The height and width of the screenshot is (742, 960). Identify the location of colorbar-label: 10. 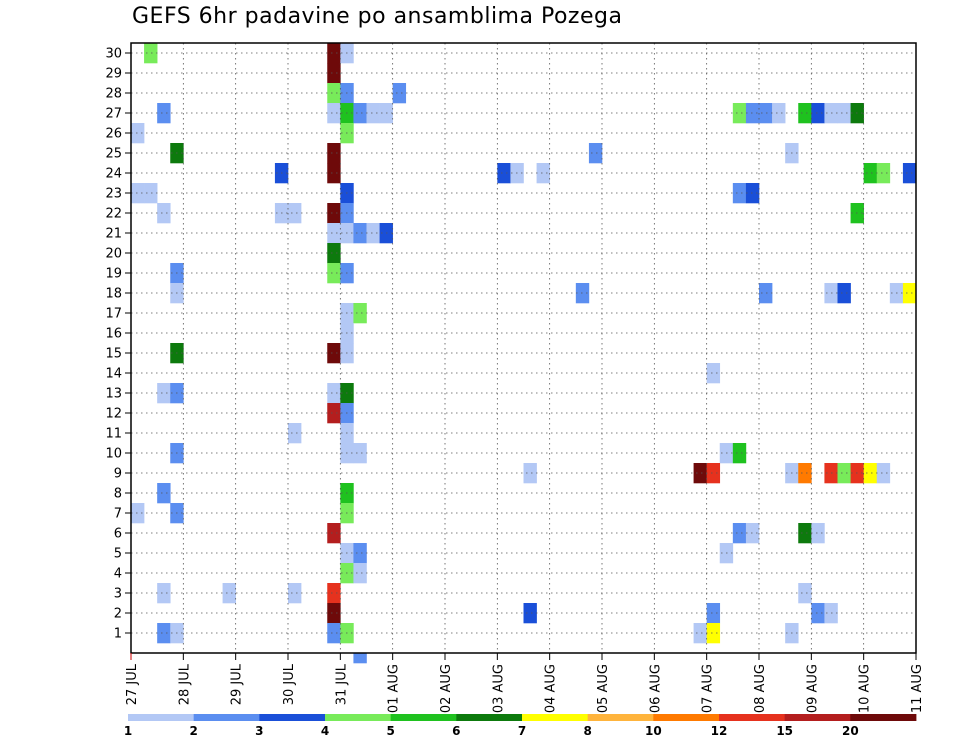
(653, 731).